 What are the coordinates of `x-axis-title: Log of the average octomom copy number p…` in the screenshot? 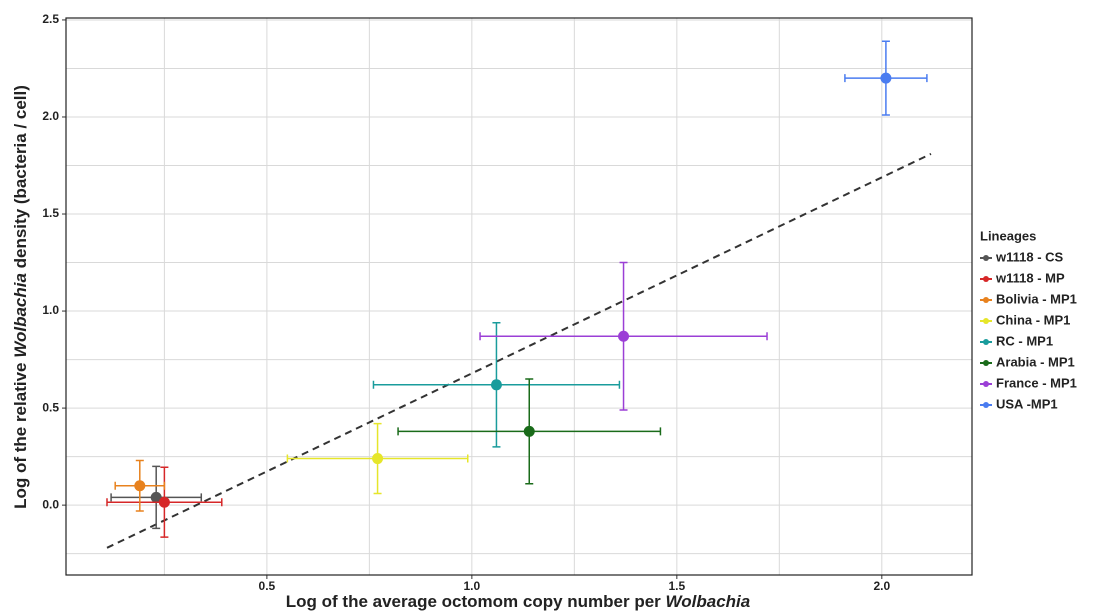 It's located at (518, 601).